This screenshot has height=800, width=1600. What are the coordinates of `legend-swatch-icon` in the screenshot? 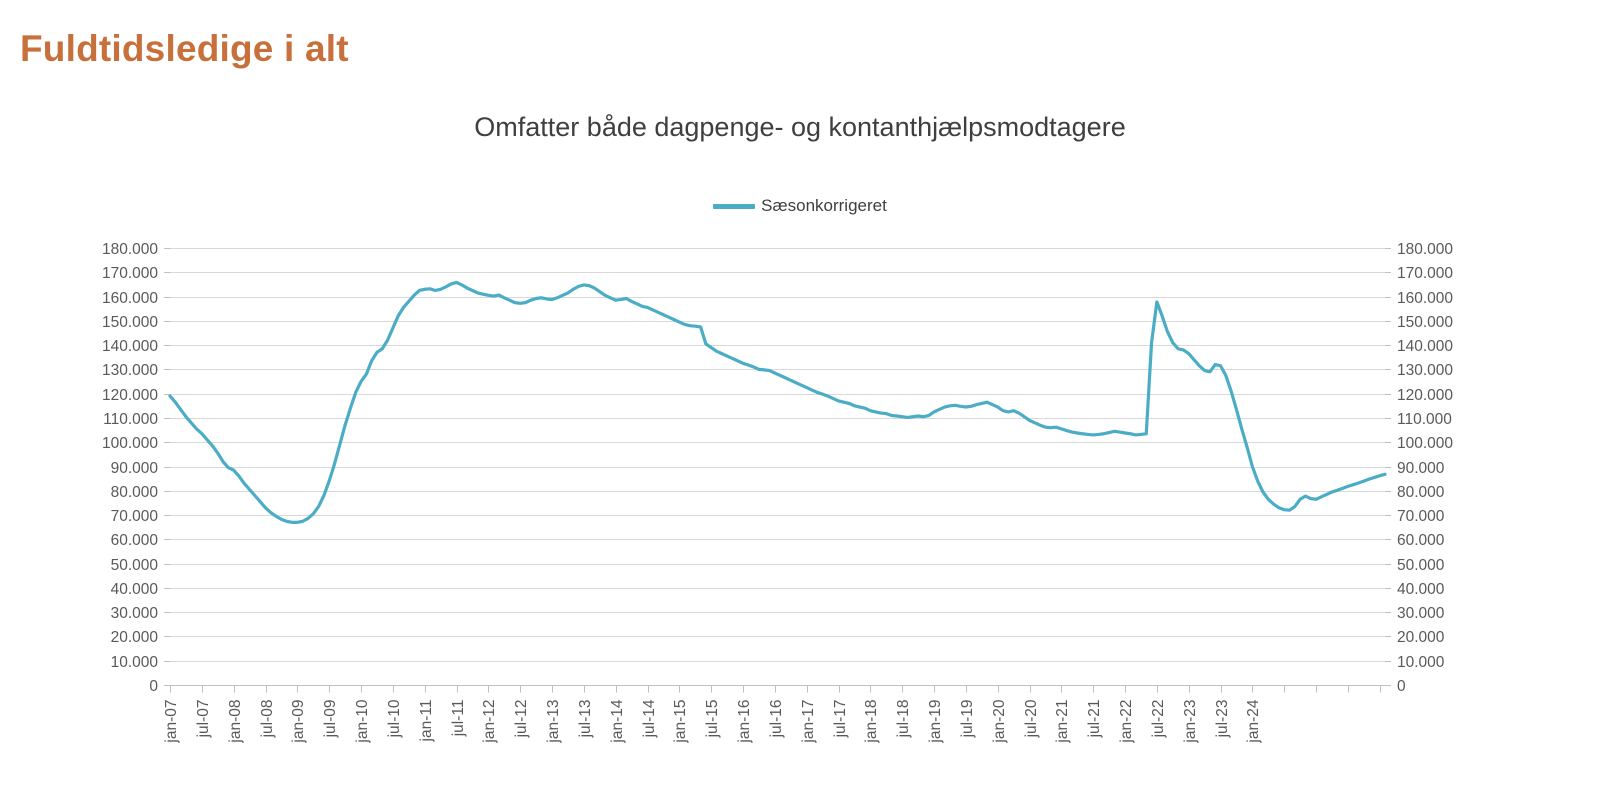 It's located at (734, 206).